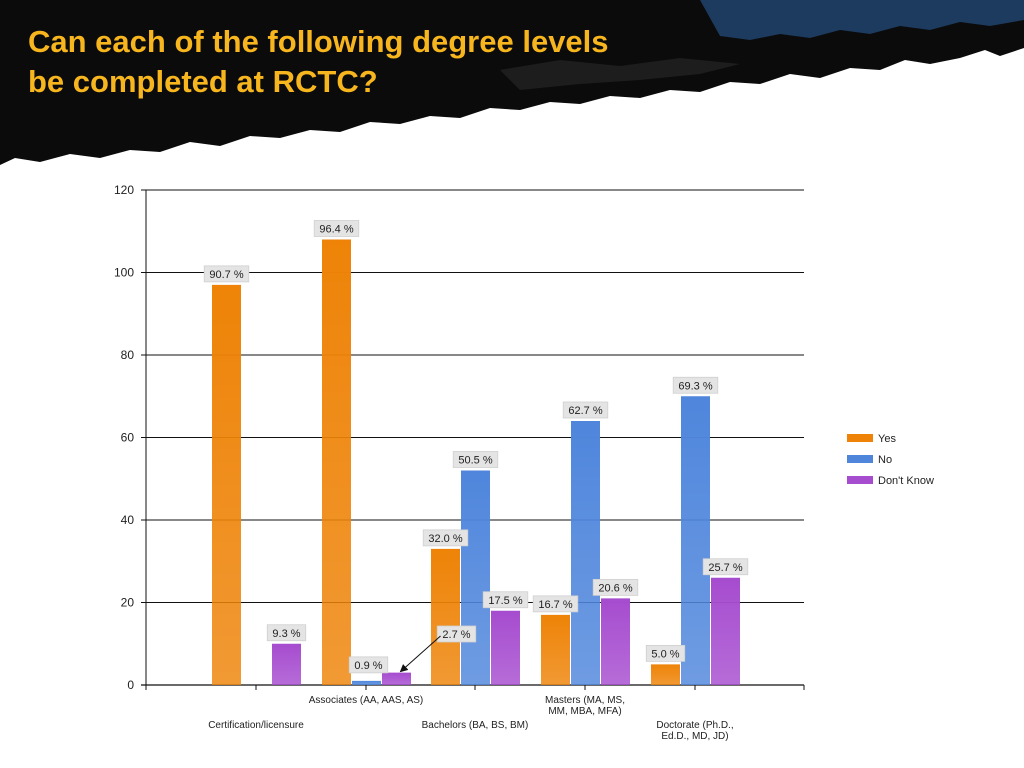 The height and width of the screenshot is (768, 1024). Describe the element at coordinates (128, 603) in the screenshot. I see `y-tick-label: 20` at that location.